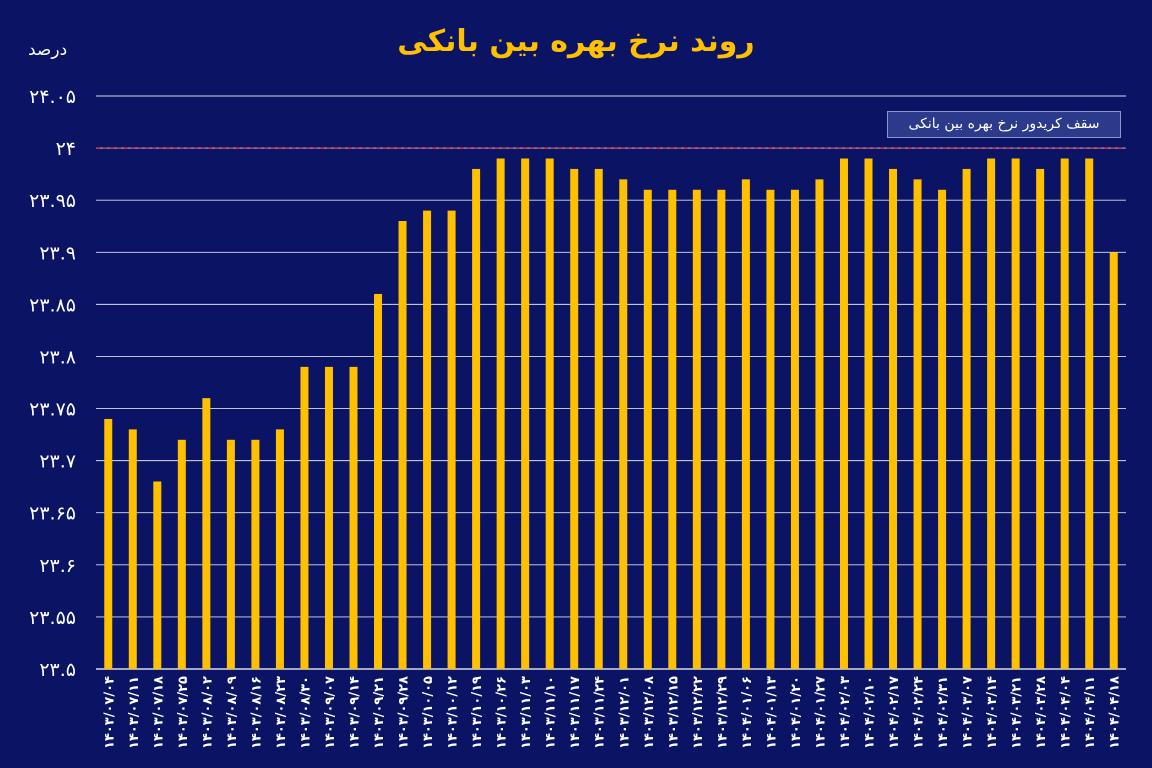 This screenshot has width=1152, height=768. I want to click on x-tick-label: ۱۴۰۴/۰۳/۲۱, so click(1017, 712).